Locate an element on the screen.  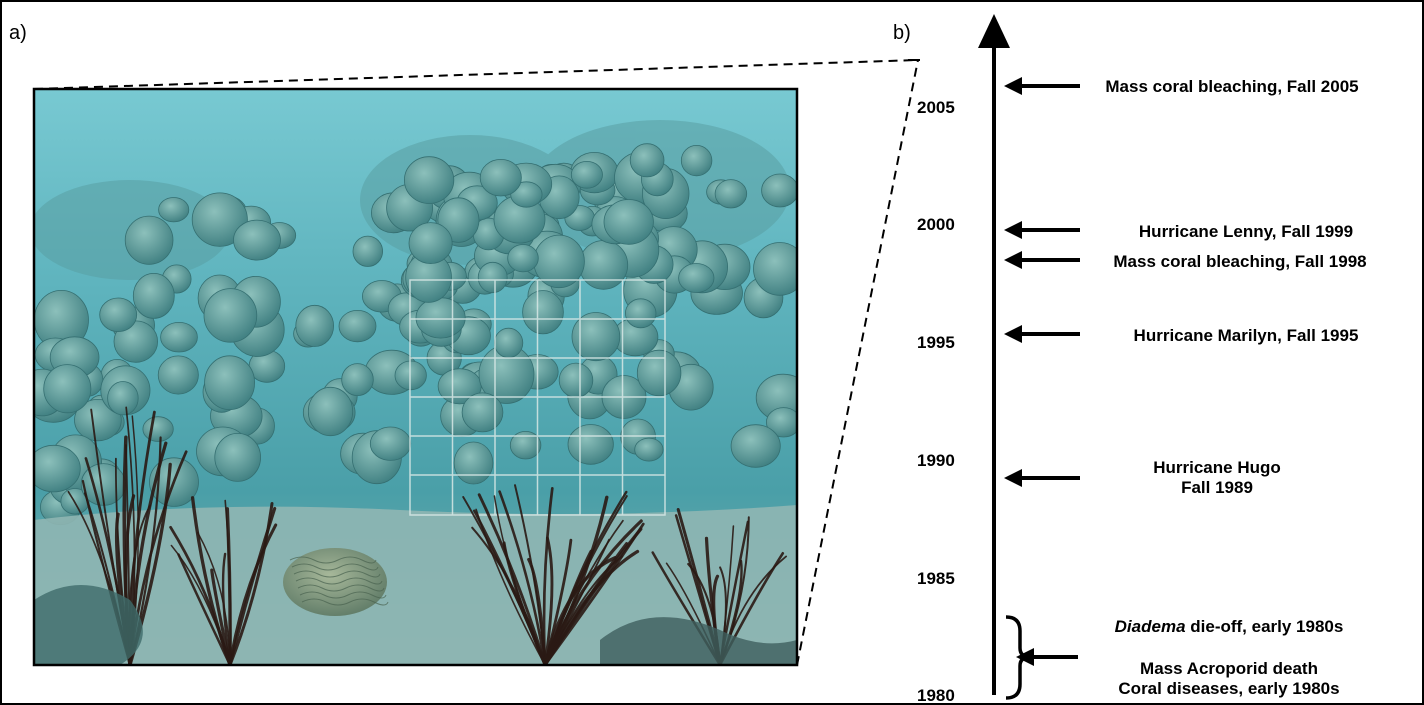
event-hurricane-lenny: Hurricane Lenny, Fall 1999 is located at coordinates (1246, 231).